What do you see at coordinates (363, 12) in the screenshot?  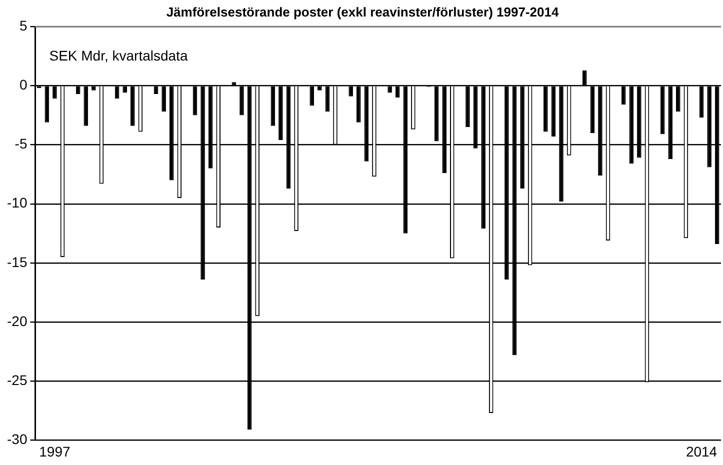 I see `chart-title: Jämförelsestörande poster (exkl reavinster/förluster) 1997-2014` at bounding box center [363, 12].